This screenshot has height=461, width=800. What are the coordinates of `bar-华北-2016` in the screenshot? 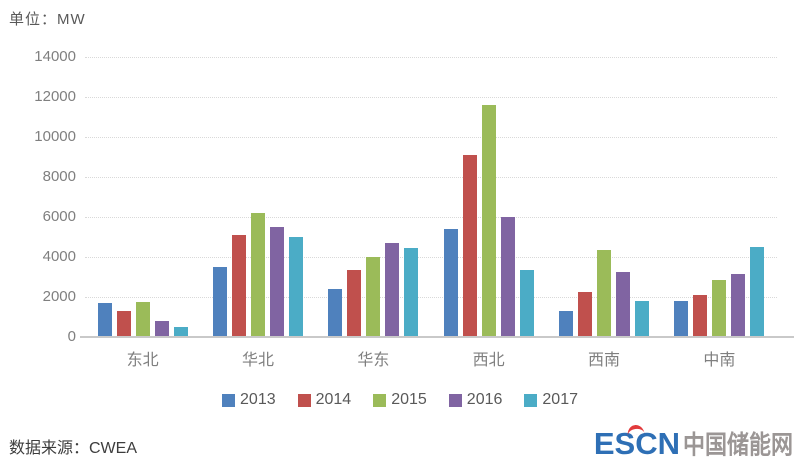 It's located at (276, 282).